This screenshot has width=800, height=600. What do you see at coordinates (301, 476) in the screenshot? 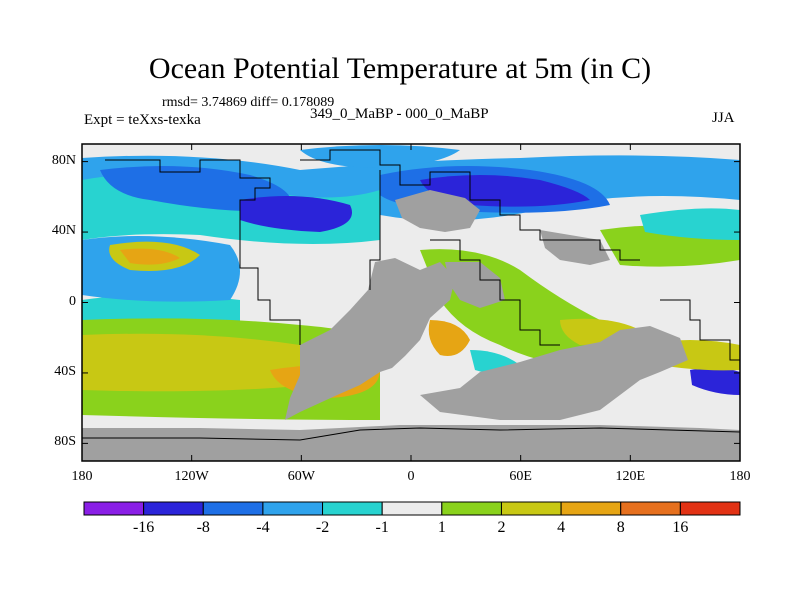
I see `x-tick-label: 60W` at bounding box center [301, 476].